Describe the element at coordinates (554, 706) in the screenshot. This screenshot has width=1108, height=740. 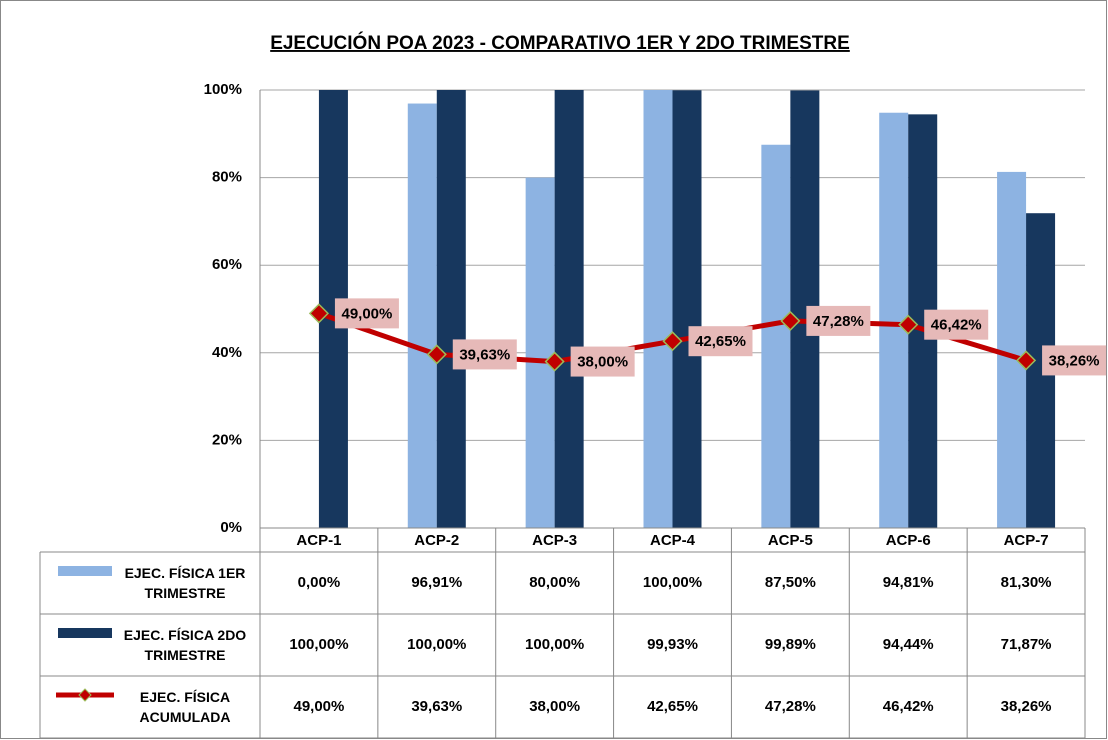
I see `table-cell: 38,00%` at that location.